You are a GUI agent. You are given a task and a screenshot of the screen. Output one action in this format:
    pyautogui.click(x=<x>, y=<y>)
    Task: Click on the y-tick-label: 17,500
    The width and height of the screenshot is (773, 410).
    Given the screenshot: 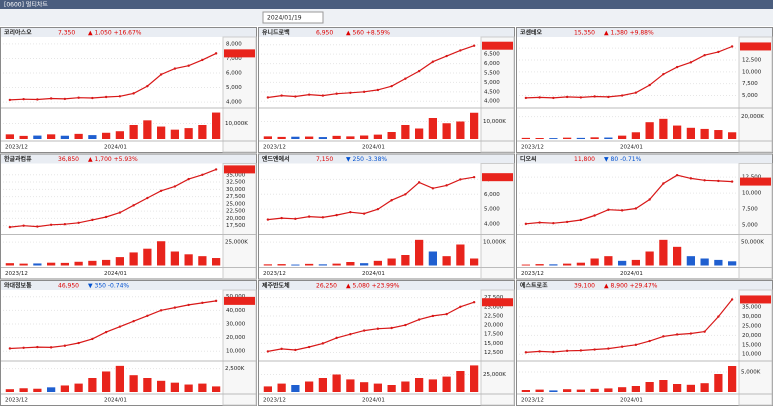 What is the action you would take?
    pyautogui.click(x=236, y=226)
    